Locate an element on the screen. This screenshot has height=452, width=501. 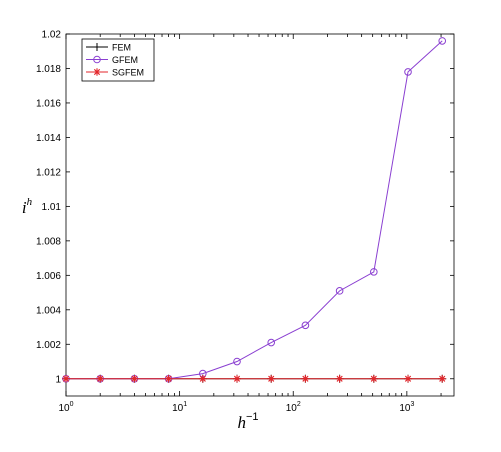
x-tick-label: 10⁰ is located at coordinates (65, 407).